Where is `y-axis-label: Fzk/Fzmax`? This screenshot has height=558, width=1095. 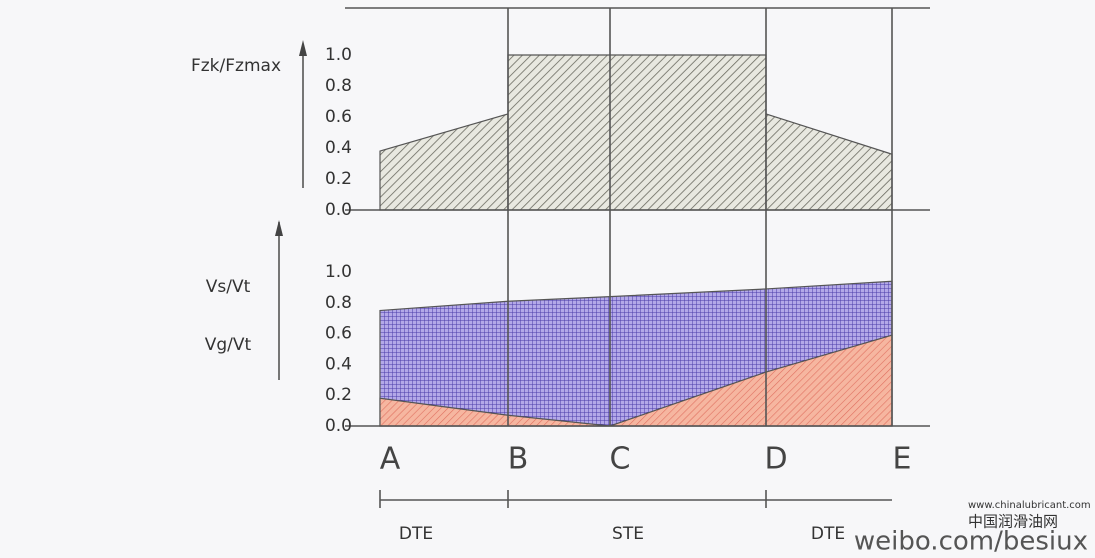 y-axis-label: Fzk/Fzmax is located at coordinates (236, 66).